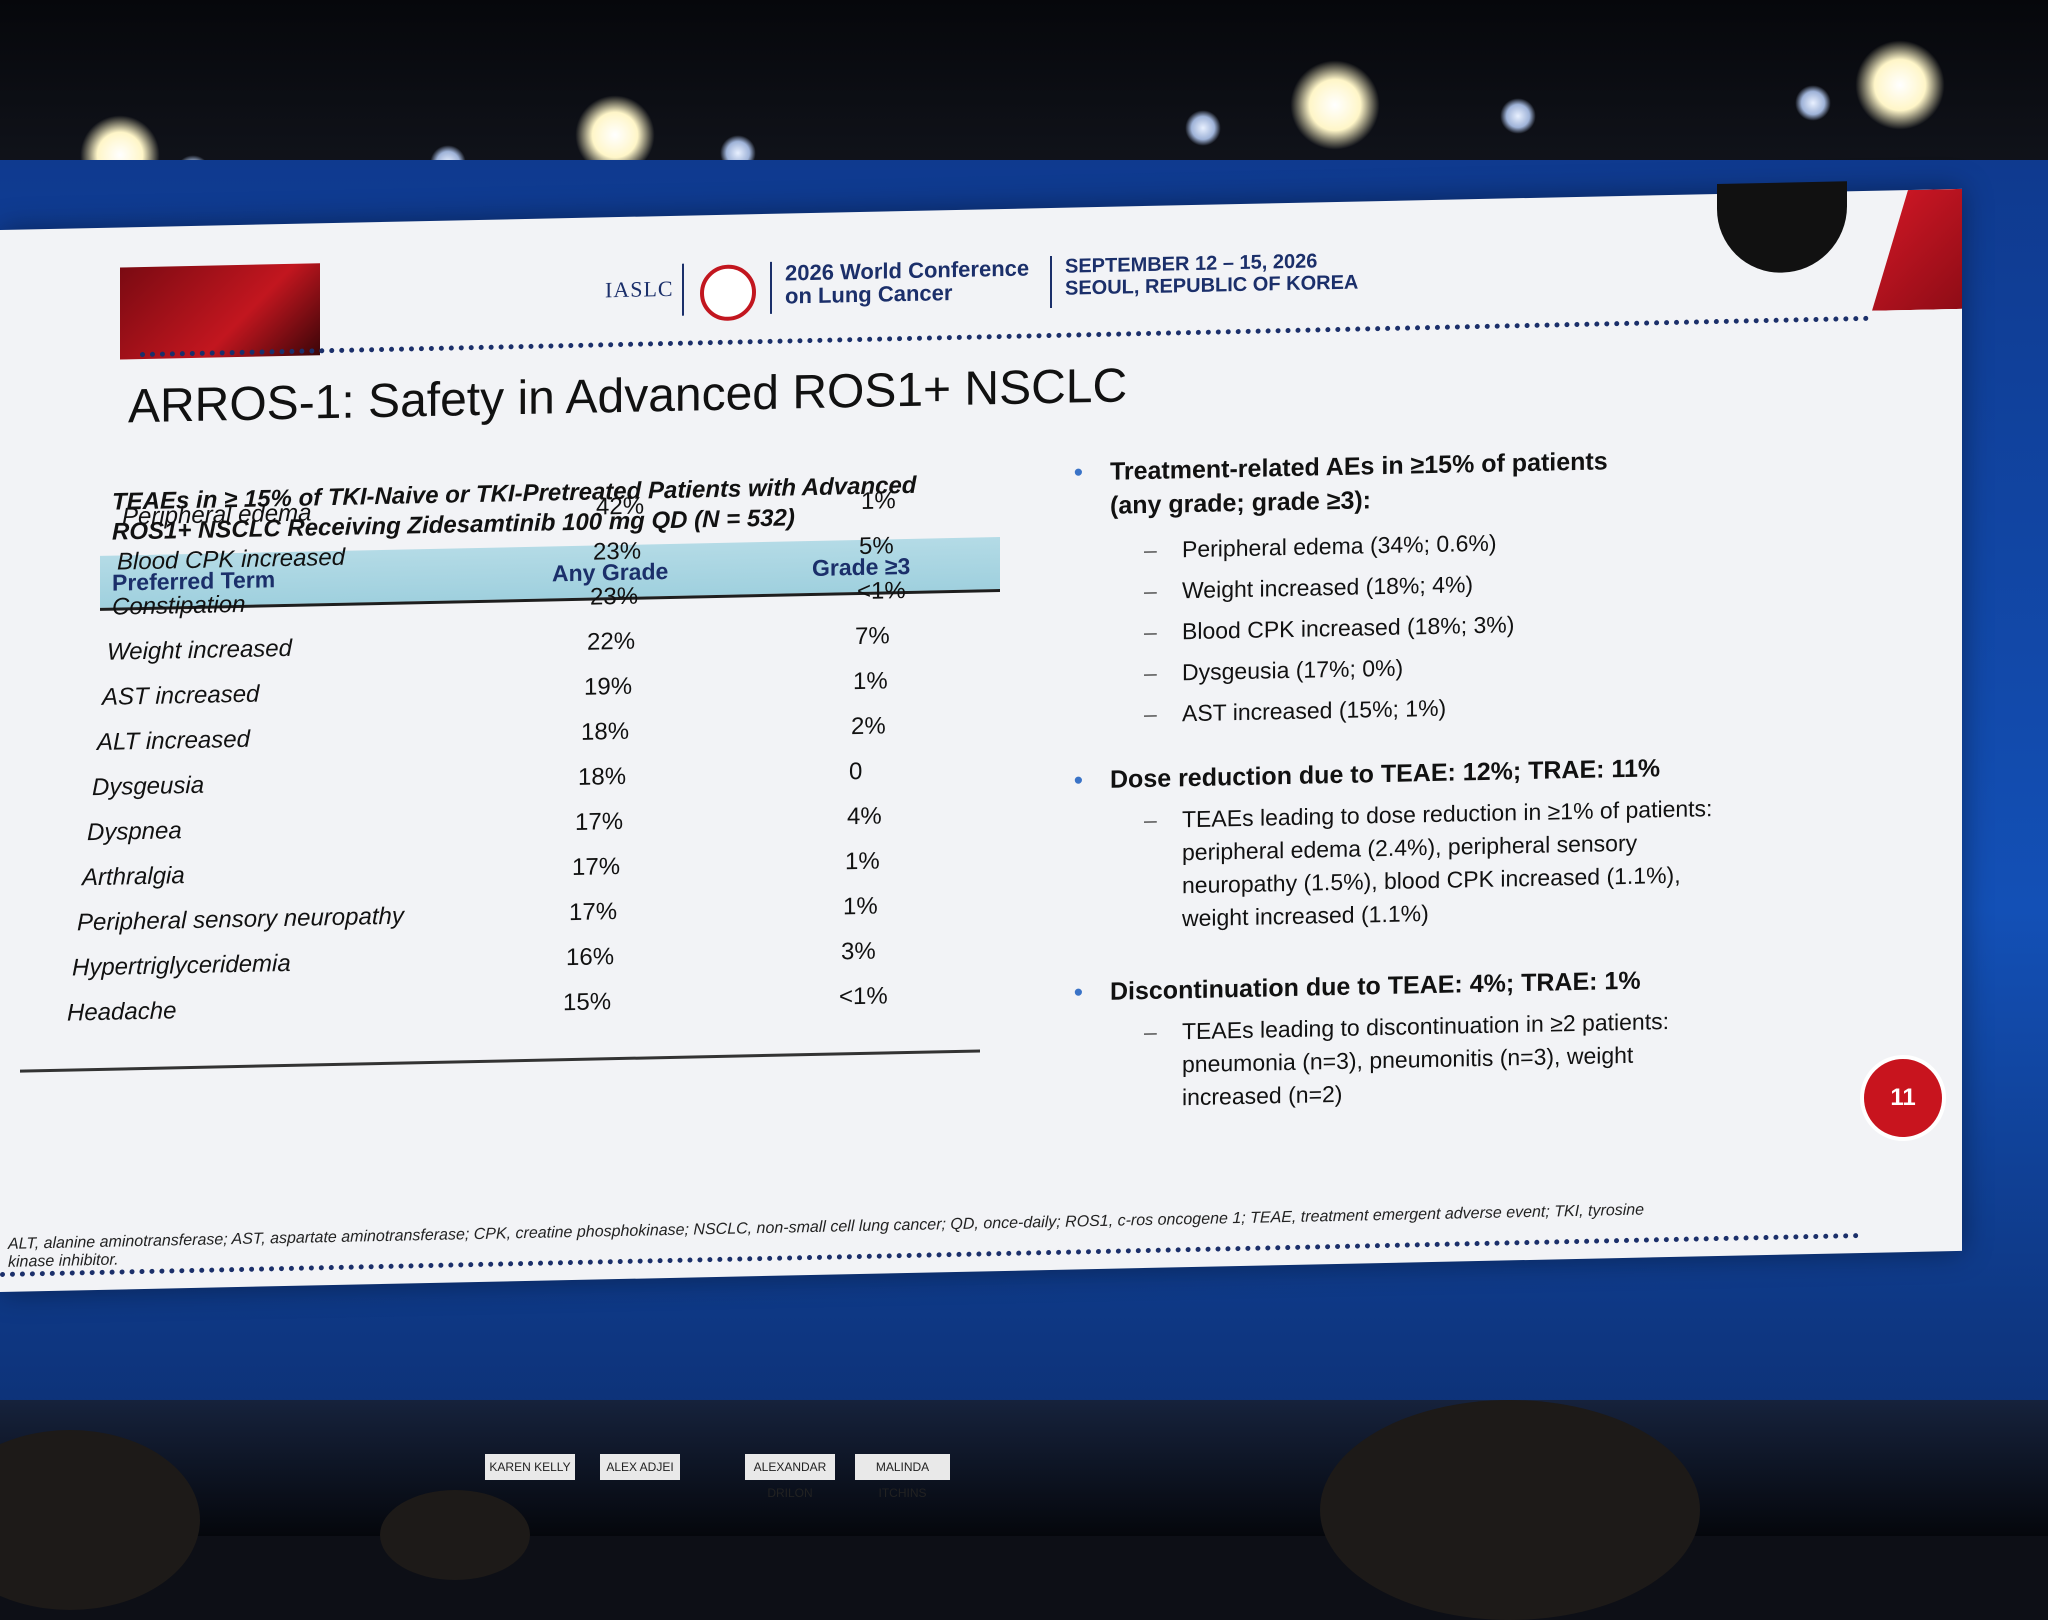  What do you see at coordinates (876, 546) in the screenshot?
I see `cell-grade3: 5%` at bounding box center [876, 546].